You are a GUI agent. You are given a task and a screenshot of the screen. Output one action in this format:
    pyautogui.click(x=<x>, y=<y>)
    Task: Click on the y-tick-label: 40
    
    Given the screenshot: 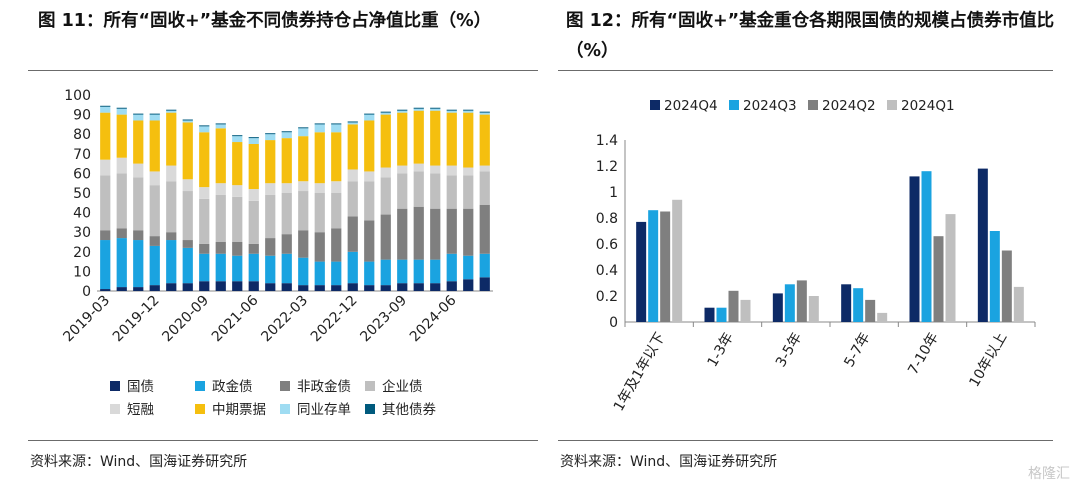 What is the action you would take?
    pyautogui.click(x=82, y=214)
    